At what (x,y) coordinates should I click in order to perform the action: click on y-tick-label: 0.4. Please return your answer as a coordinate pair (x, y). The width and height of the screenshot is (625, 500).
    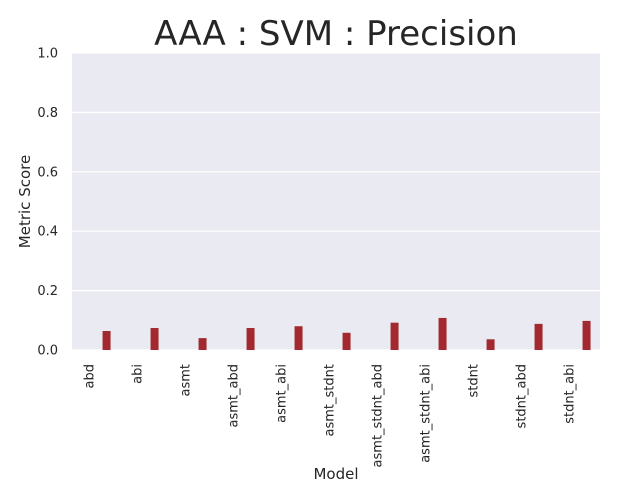
    Looking at the image, I should click on (47, 232).